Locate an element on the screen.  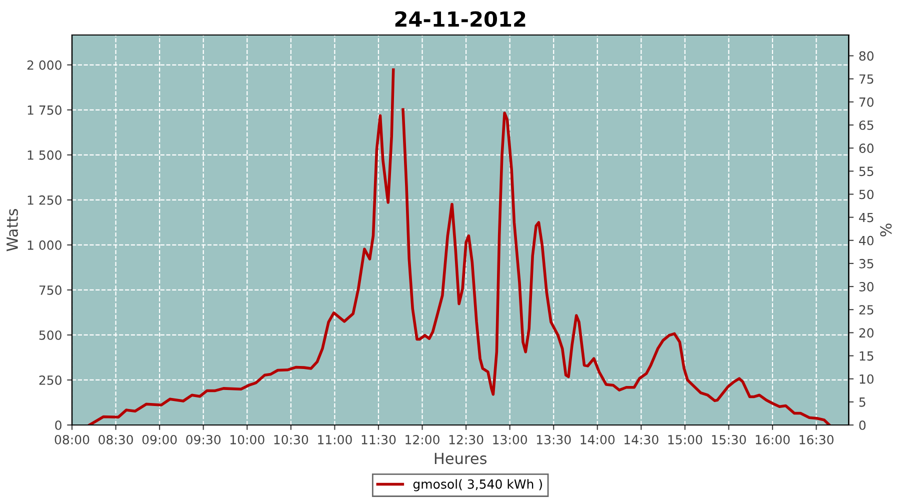
y2-tick-label: 15 is located at coordinates (867, 356).